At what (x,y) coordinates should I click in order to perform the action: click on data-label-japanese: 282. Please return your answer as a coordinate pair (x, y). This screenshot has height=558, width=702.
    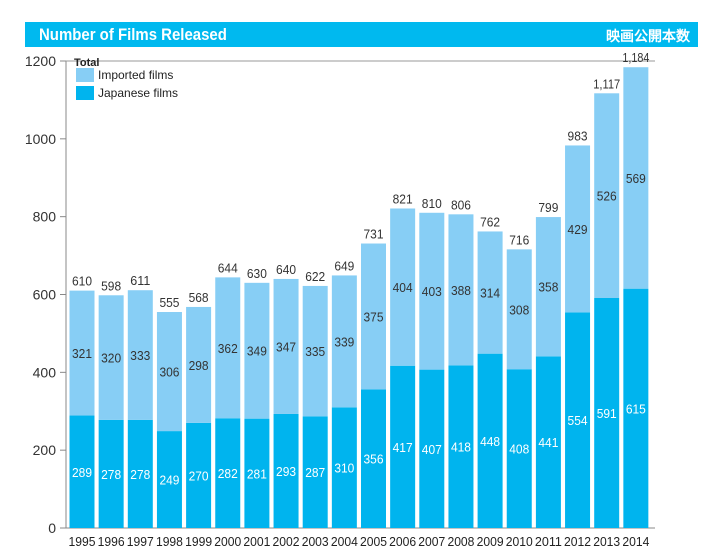
    Looking at the image, I should click on (228, 473).